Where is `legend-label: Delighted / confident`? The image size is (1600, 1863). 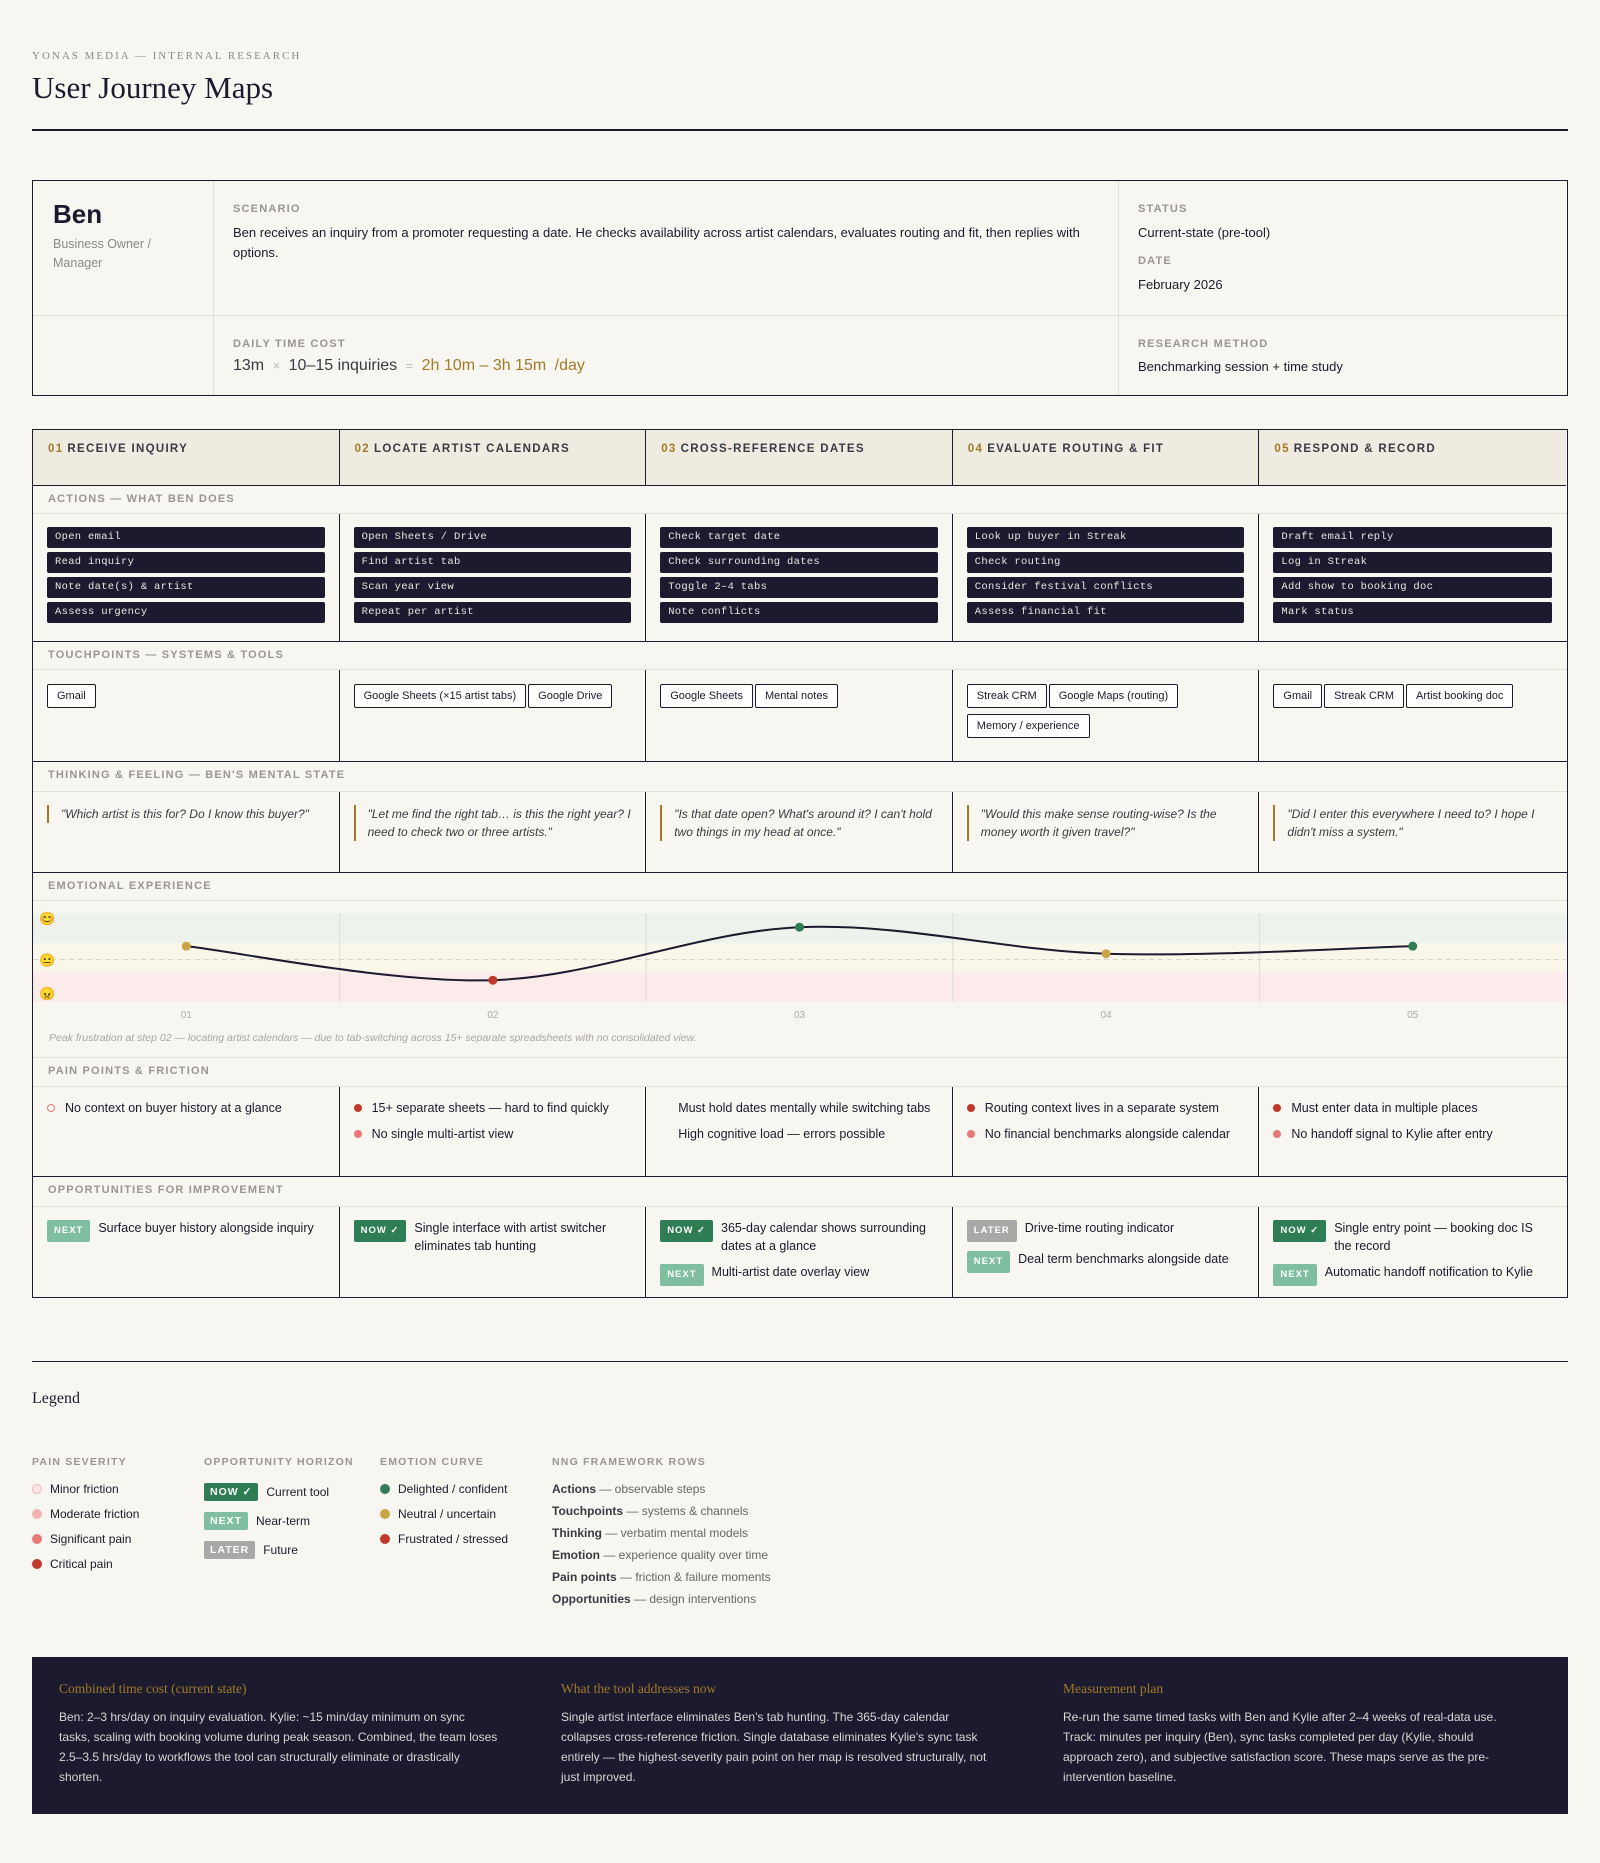 legend-label: Delighted / confident is located at coordinates (453, 1489).